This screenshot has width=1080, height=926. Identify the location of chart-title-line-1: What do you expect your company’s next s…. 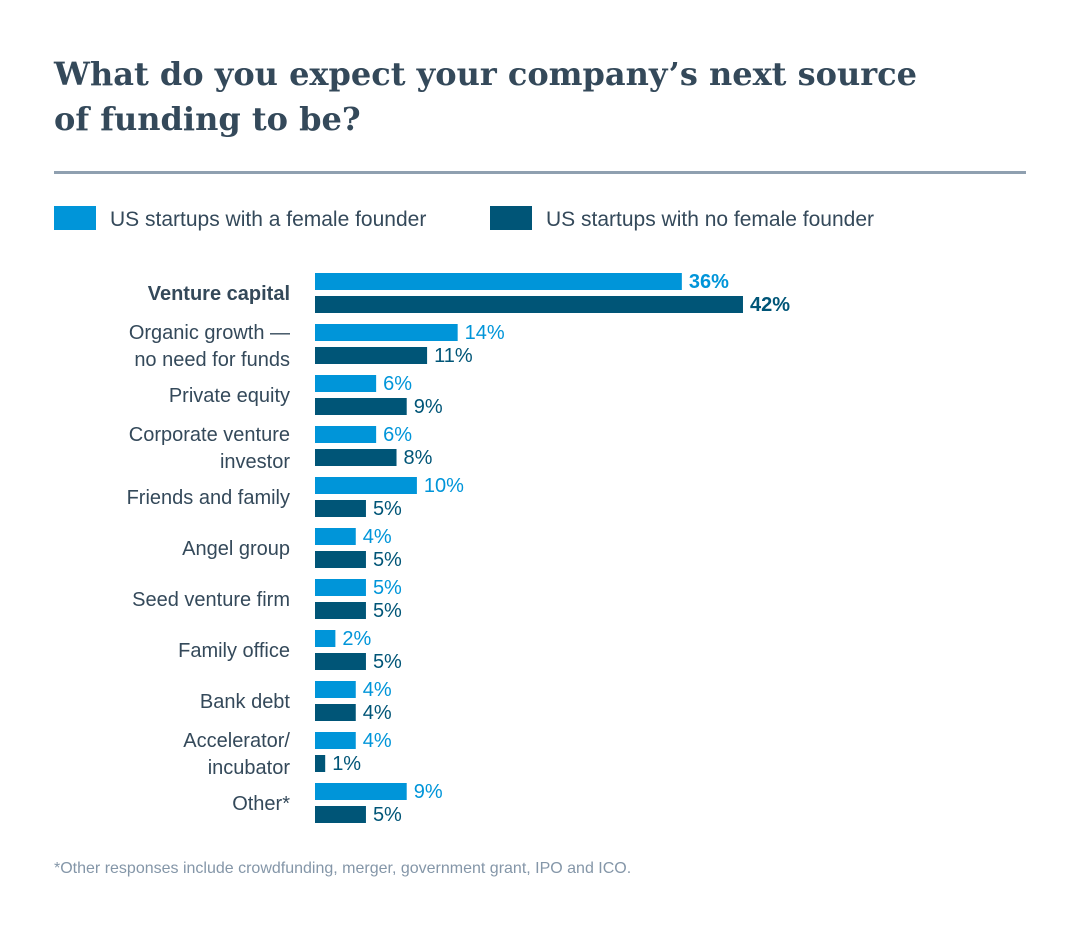
(485, 74).